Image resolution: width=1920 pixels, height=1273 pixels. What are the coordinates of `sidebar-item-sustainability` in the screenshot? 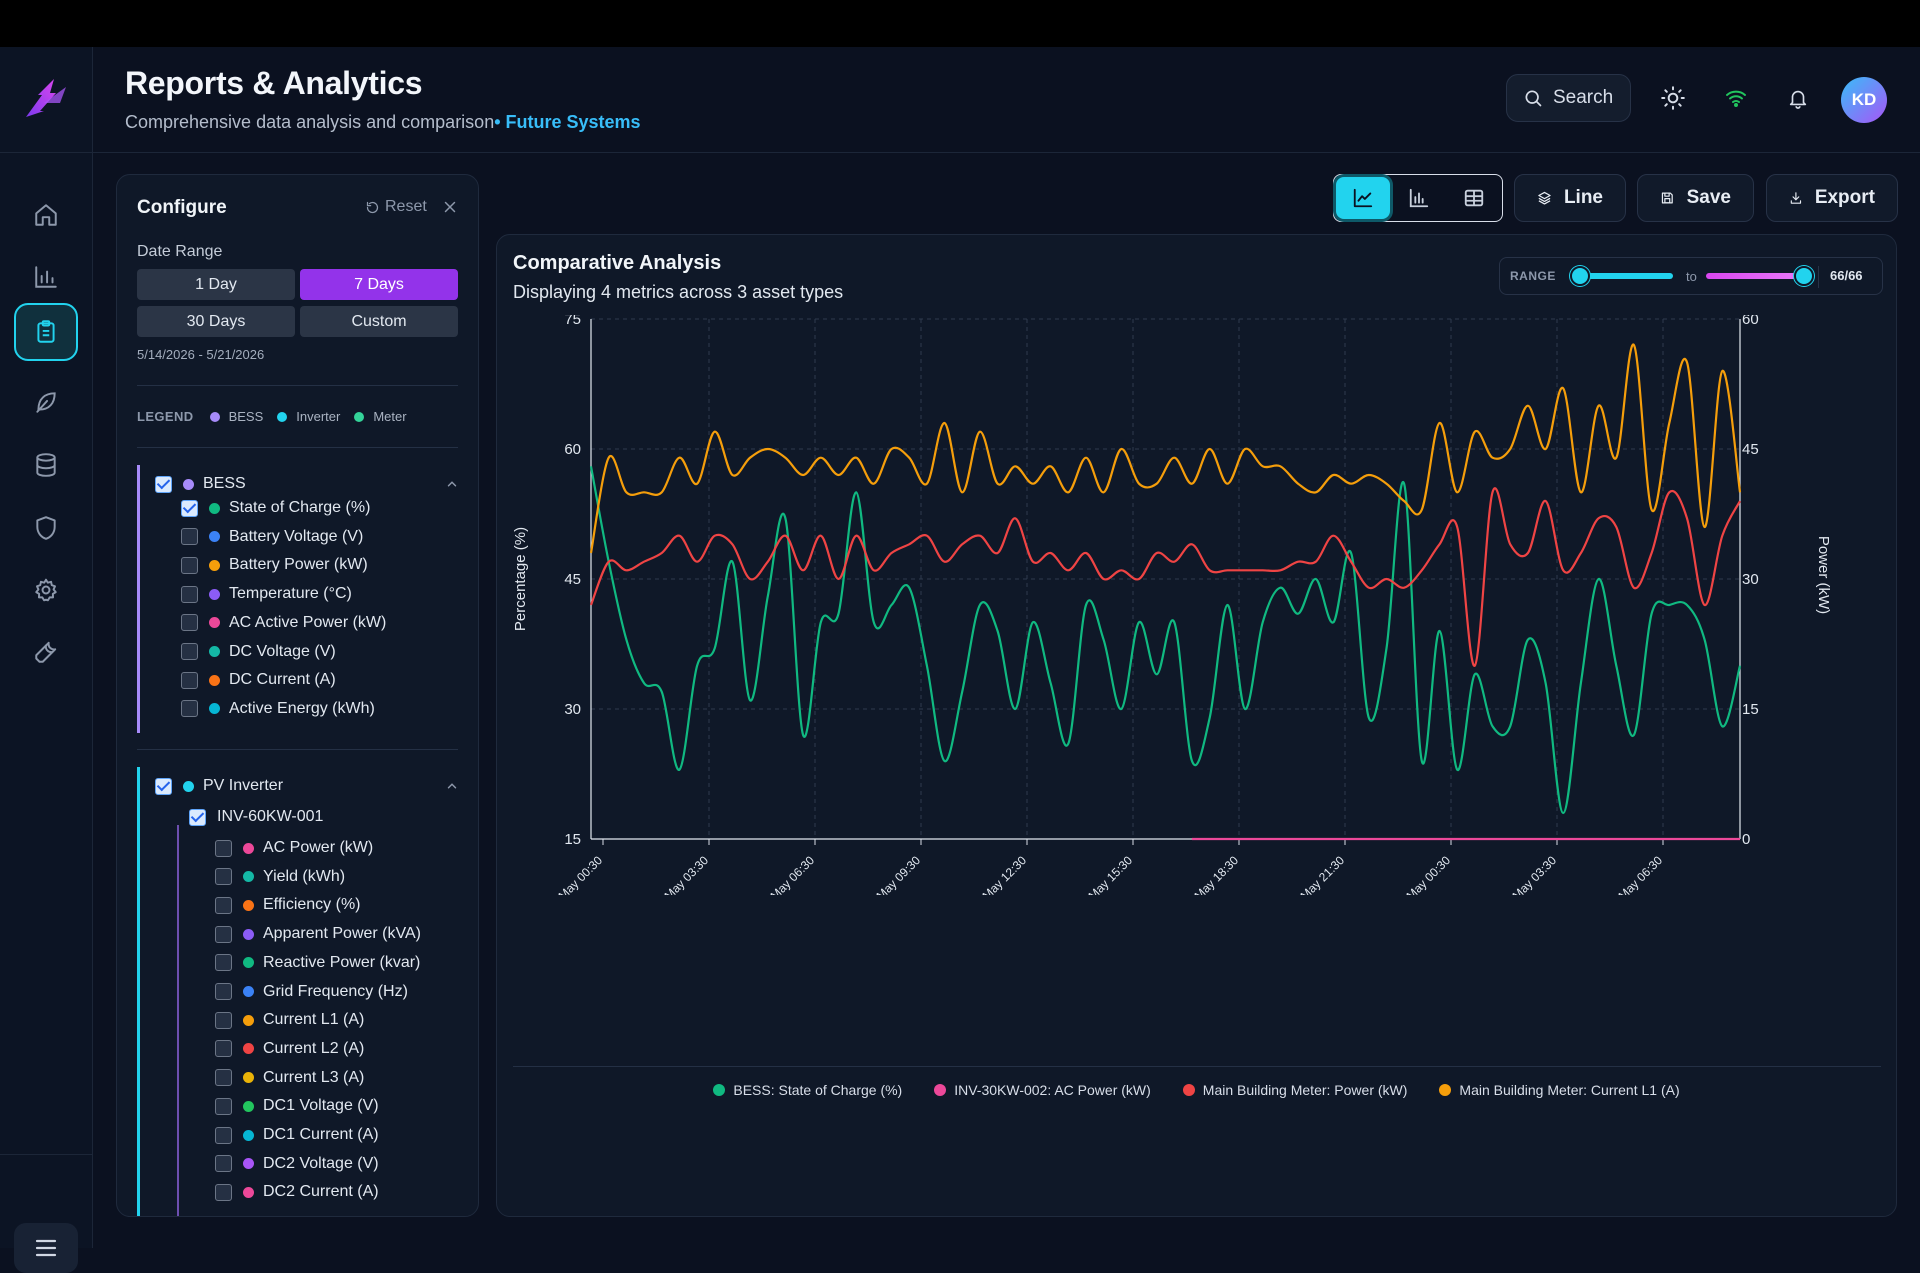 It's located at (46, 402).